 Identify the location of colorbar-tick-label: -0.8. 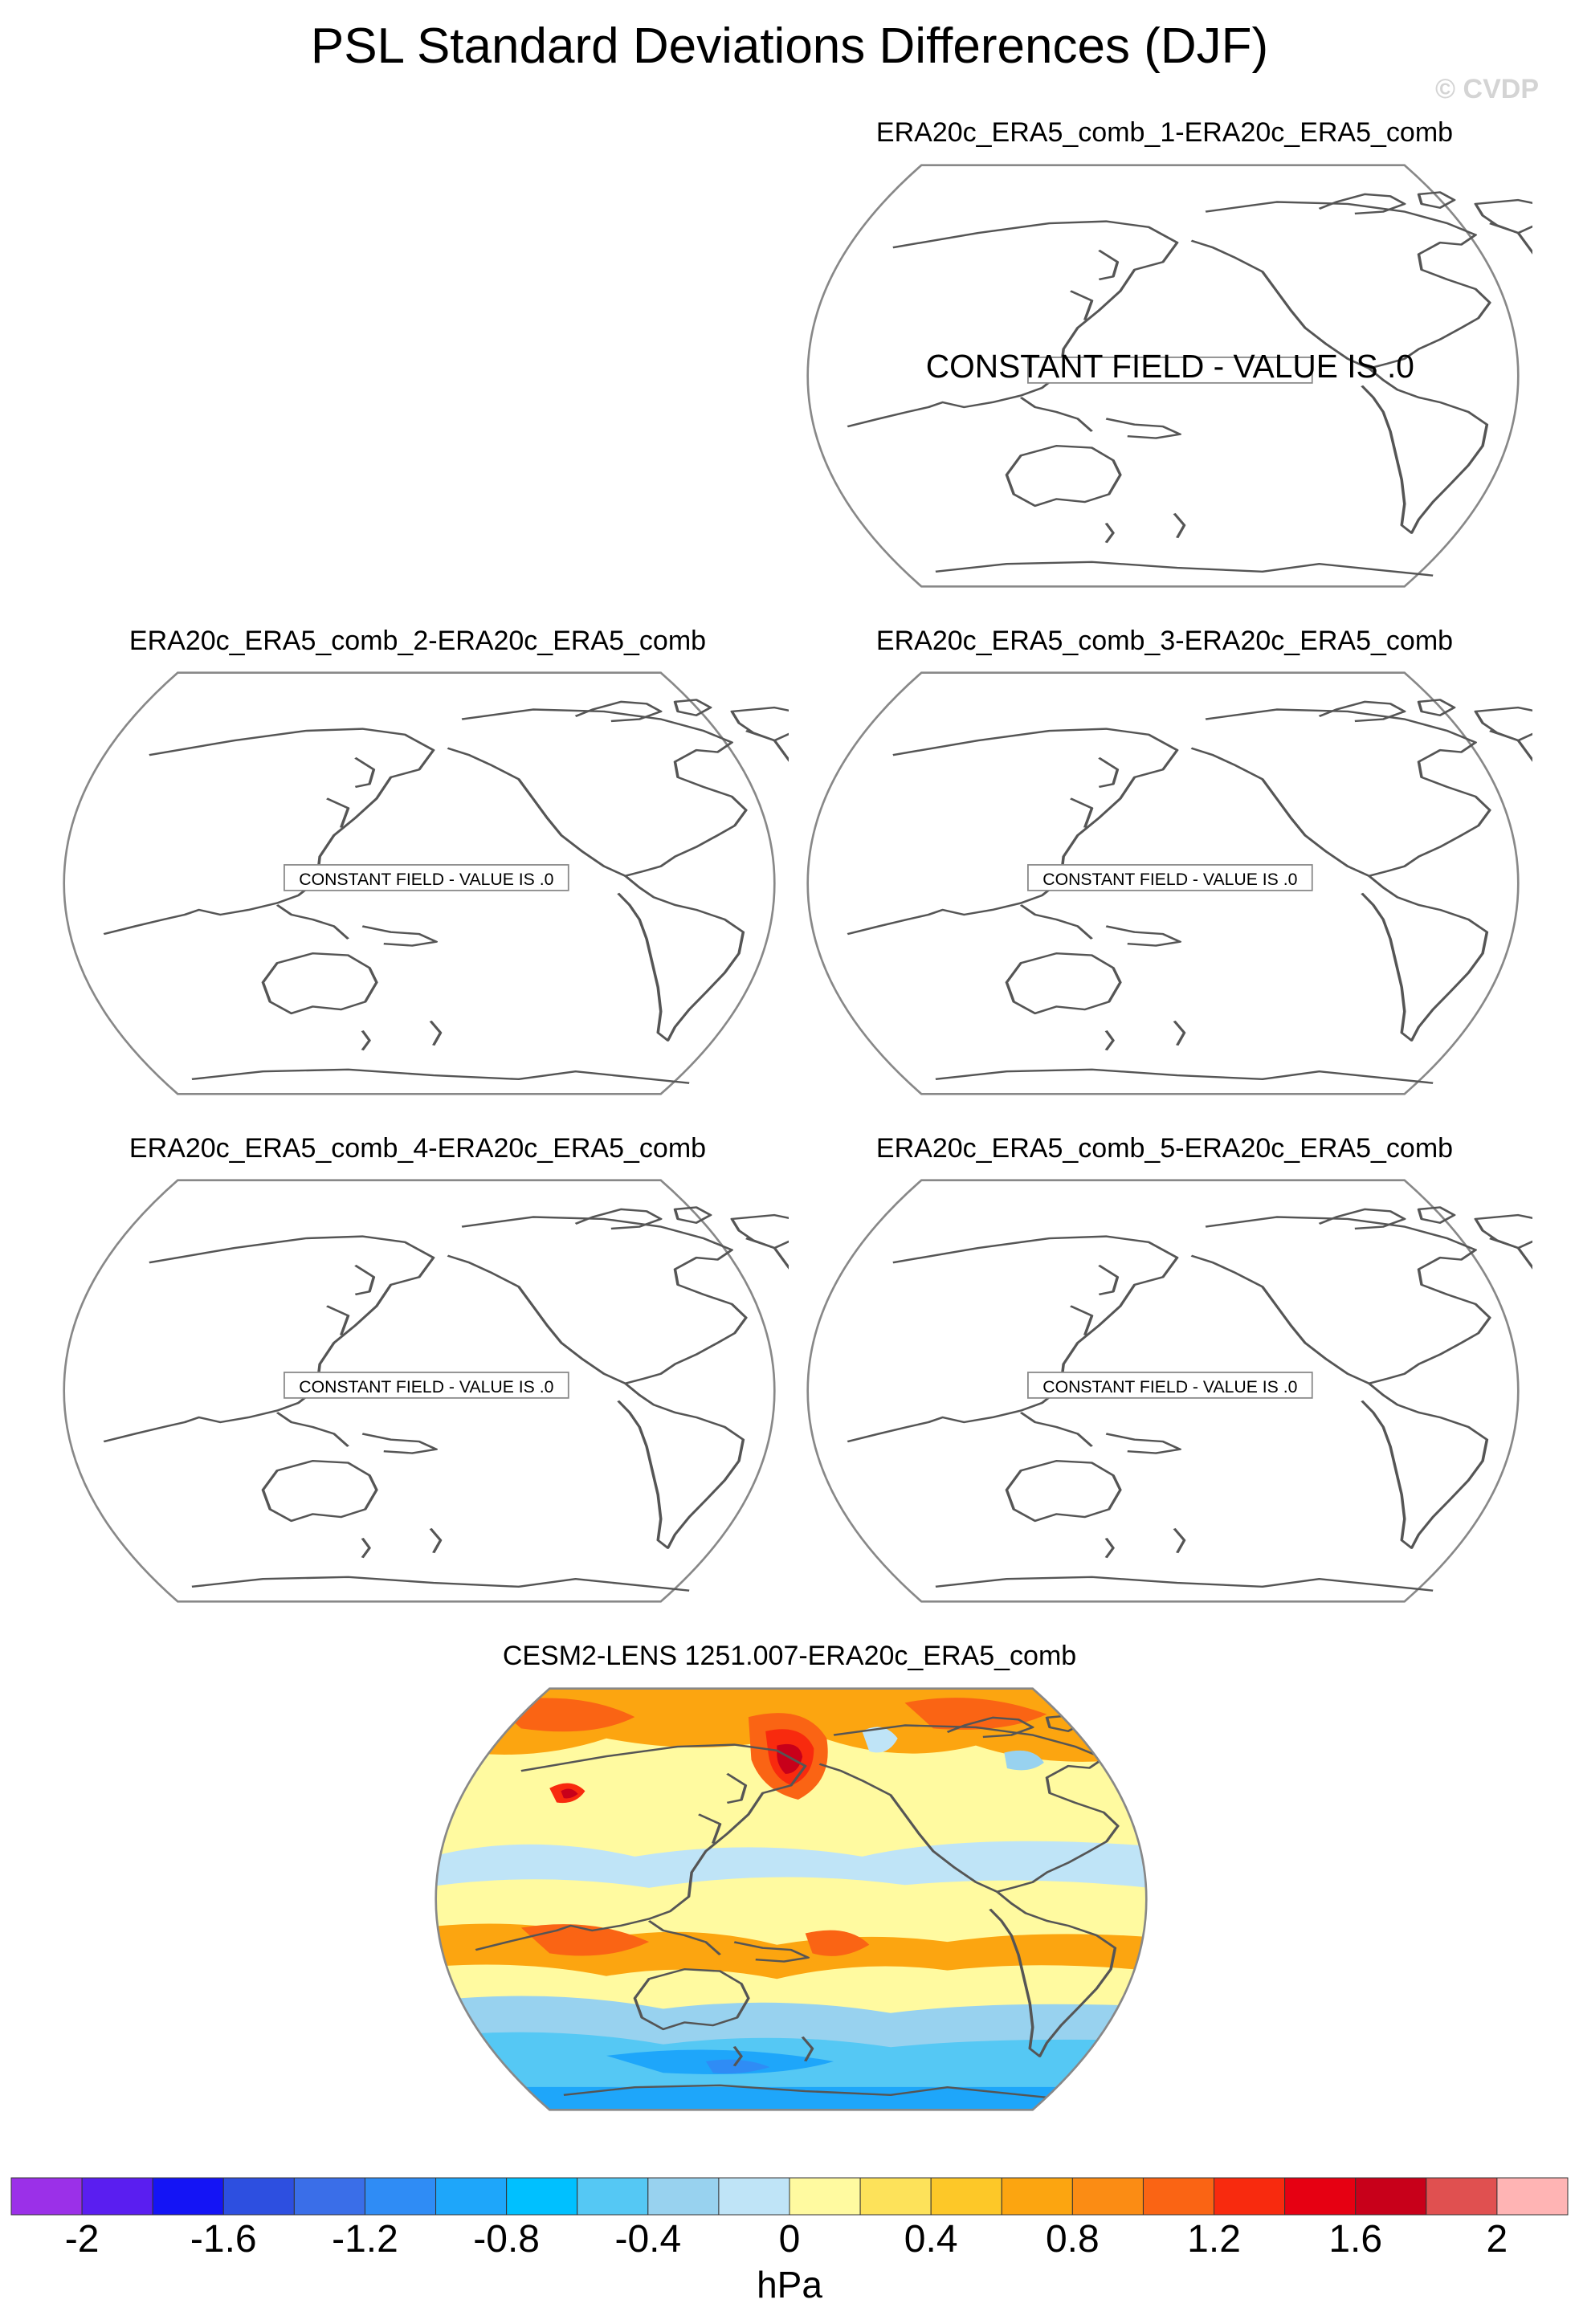
(506, 2240).